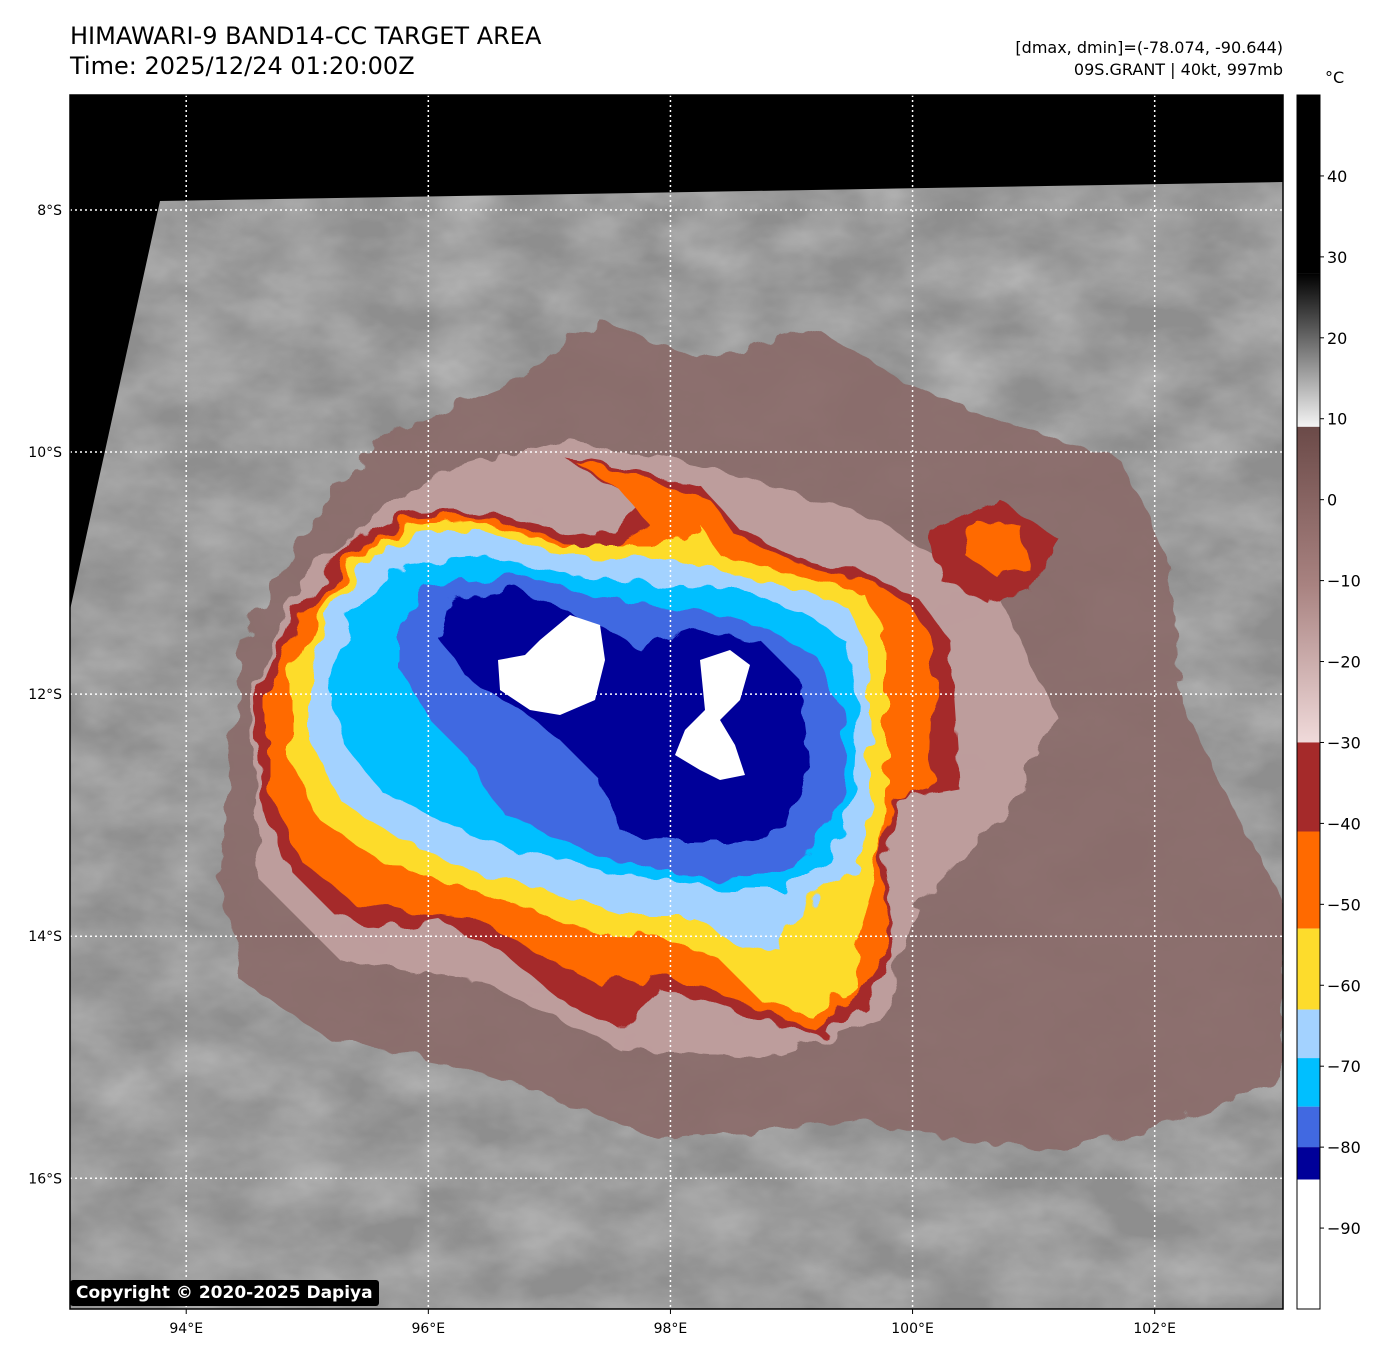 The image size is (1388, 1359). What do you see at coordinates (1344, 823) in the screenshot?
I see `colorbar-tick-label: −40` at bounding box center [1344, 823].